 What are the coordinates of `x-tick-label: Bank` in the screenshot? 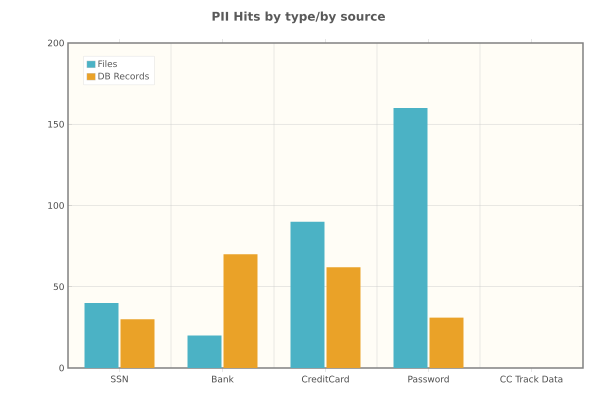 It's located at (223, 379).